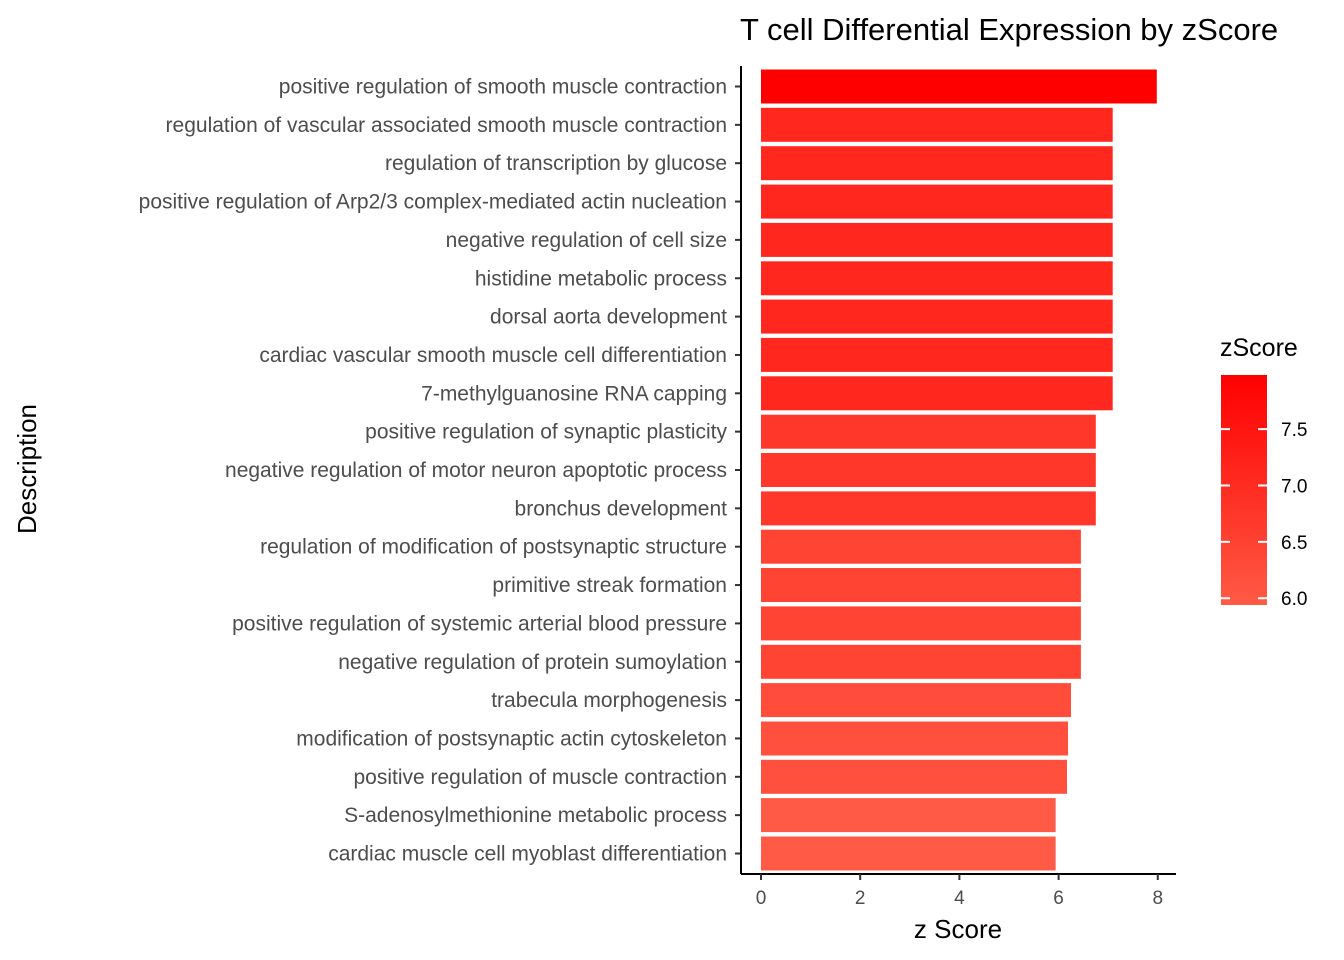 Image resolution: width=1344 pixels, height=960 pixels. What do you see at coordinates (556, 163) in the screenshot?
I see `category-label: regulation of transcription by glucose` at bounding box center [556, 163].